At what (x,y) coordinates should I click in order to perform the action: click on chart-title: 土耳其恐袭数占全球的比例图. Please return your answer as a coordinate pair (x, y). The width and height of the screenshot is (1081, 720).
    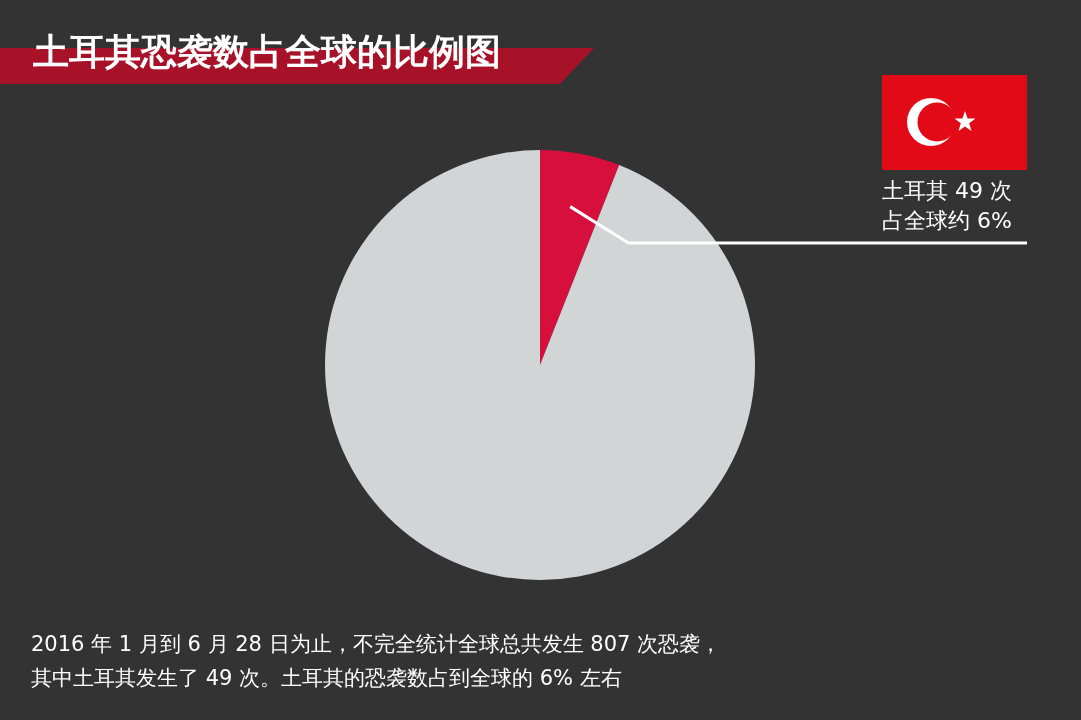
    Looking at the image, I should click on (267, 52).